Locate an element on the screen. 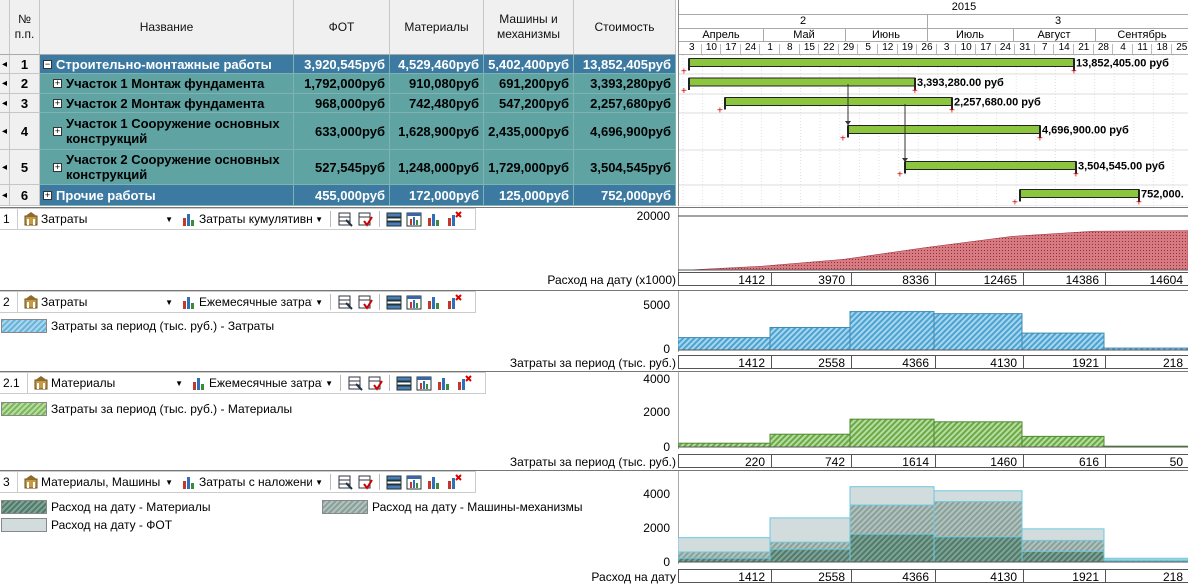 This screenshot has height=586, width=1188. panel-2-resource-combo: Затраты ▼ is located at coordinates (97, 302).